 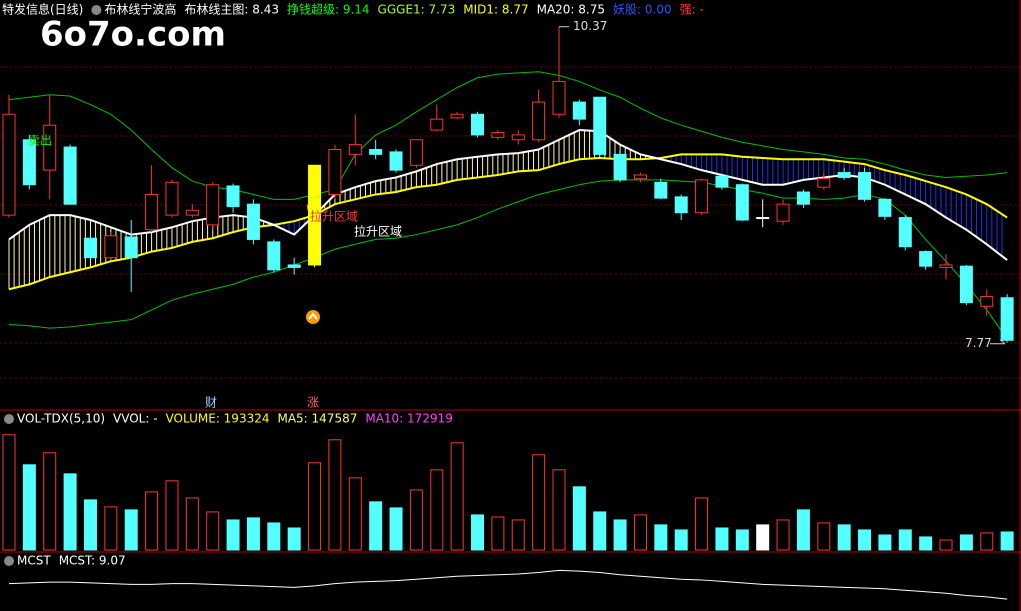 I want to click on header-label: 强: -, so click(x=692, y=10).